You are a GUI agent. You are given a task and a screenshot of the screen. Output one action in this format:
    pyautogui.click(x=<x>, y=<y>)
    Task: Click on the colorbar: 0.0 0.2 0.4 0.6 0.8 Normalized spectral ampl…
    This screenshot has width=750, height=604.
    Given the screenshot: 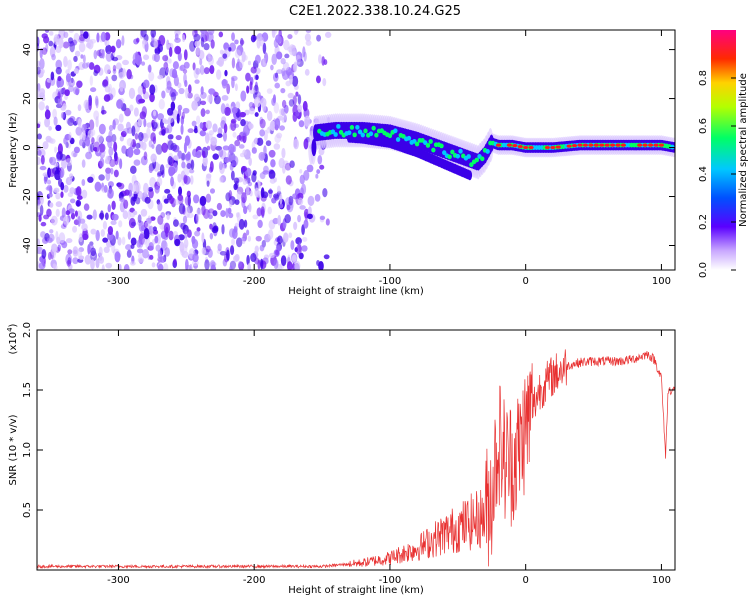 What is the action you would take?
    pyautogui.click(x=723, y=154)
    